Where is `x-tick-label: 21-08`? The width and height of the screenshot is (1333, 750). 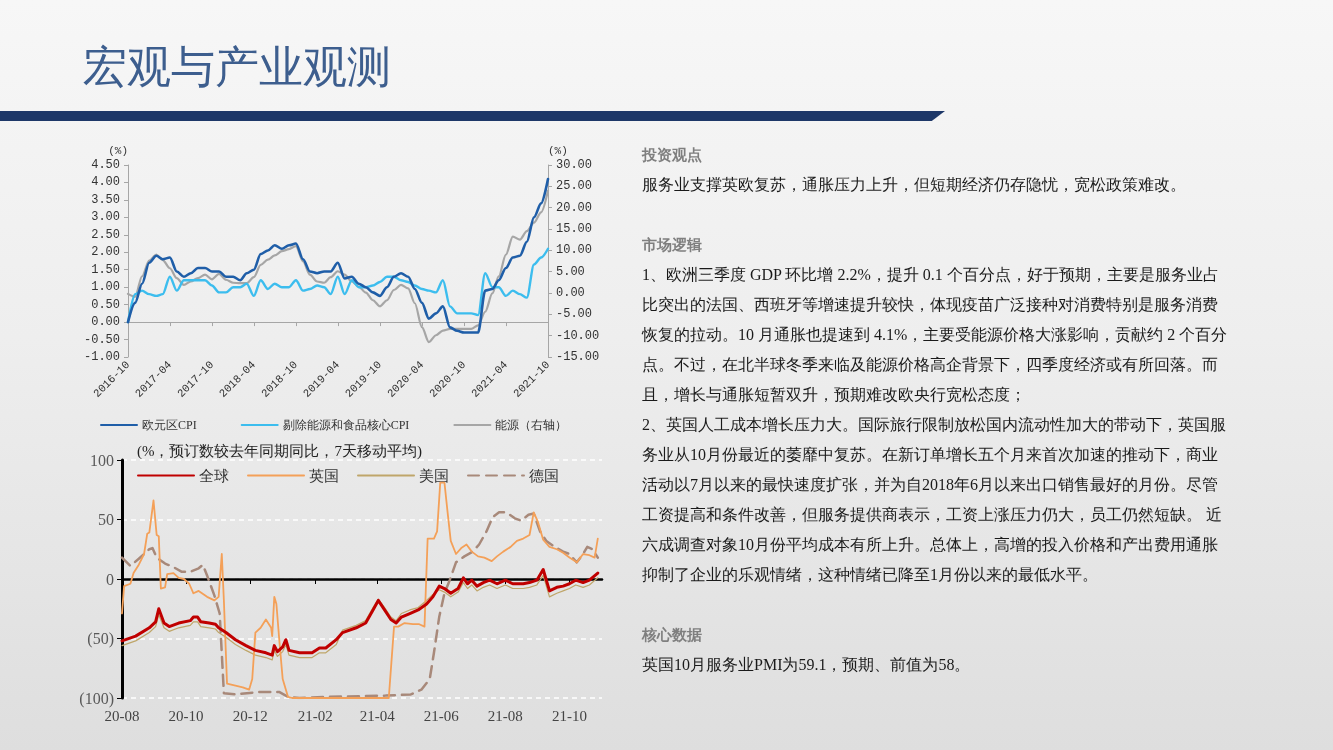 x-tick-label: 21-08 is located at coordinates (505, 715).